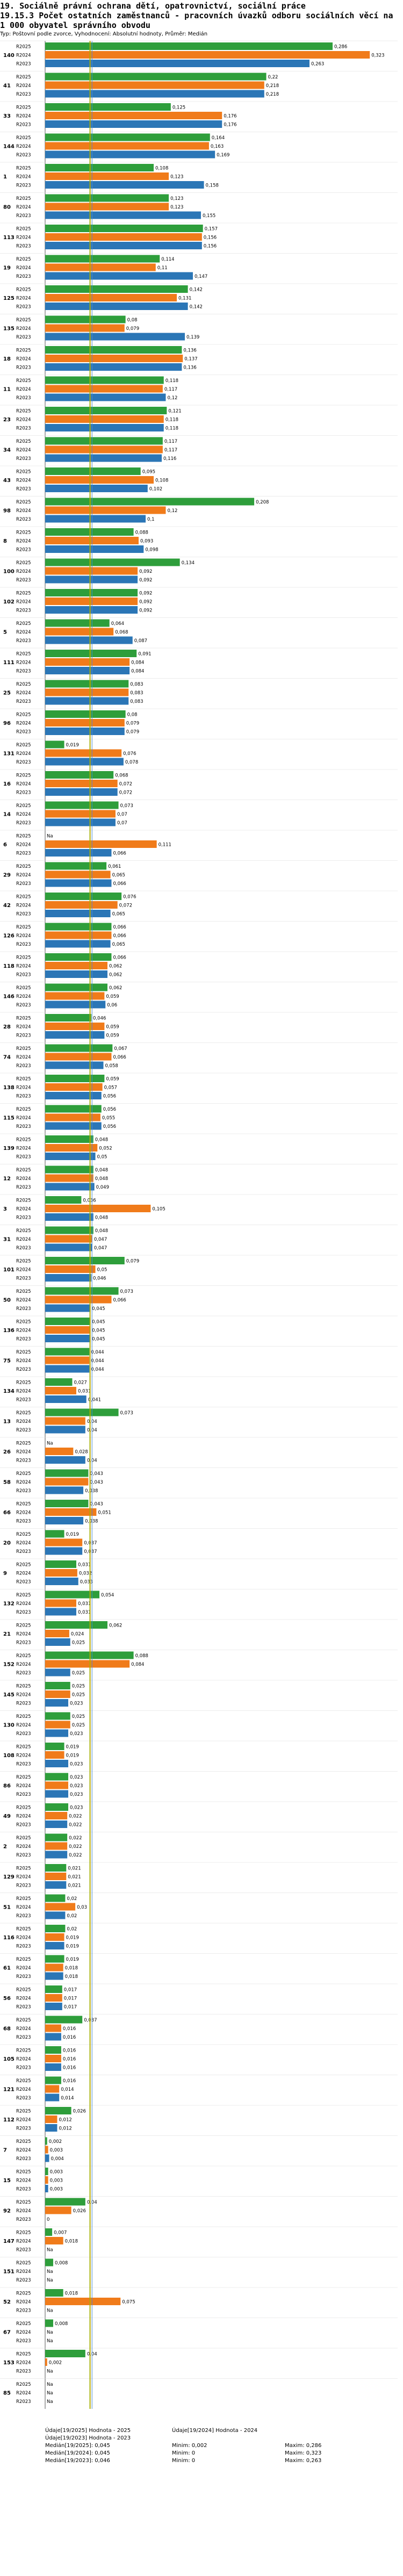  Describe the element at coordinates (145, 611) in the screenshot. I see `bar-value-label: 0,092` at that location.